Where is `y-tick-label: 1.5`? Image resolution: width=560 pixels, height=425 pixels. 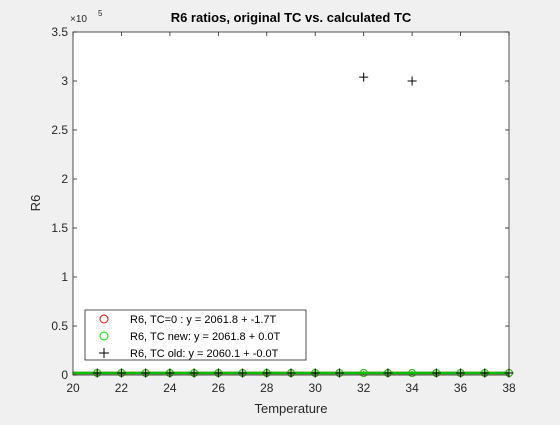 y-tick-label: 1.5 is located at coordinates (59, 228).